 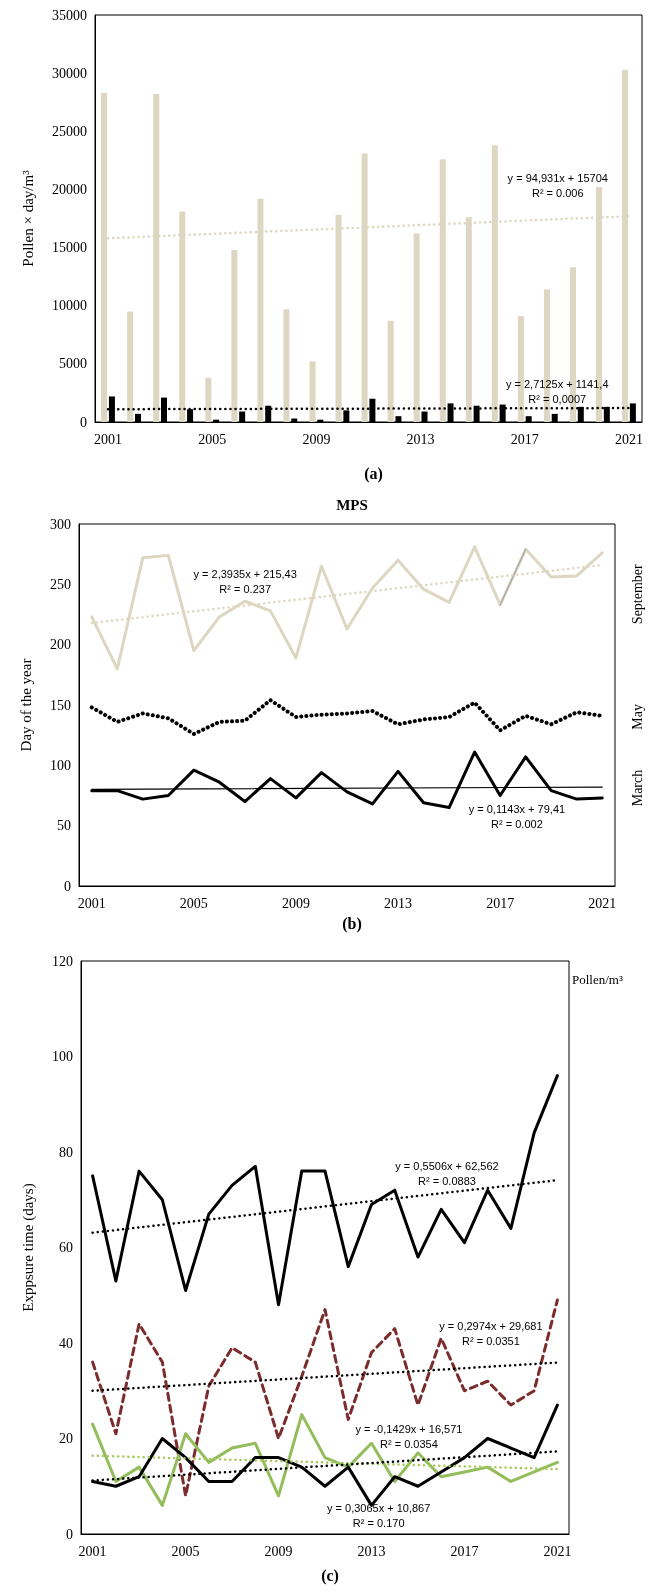 I want to click on y-axis-title: Day of the year, so click(x=25, y=705).